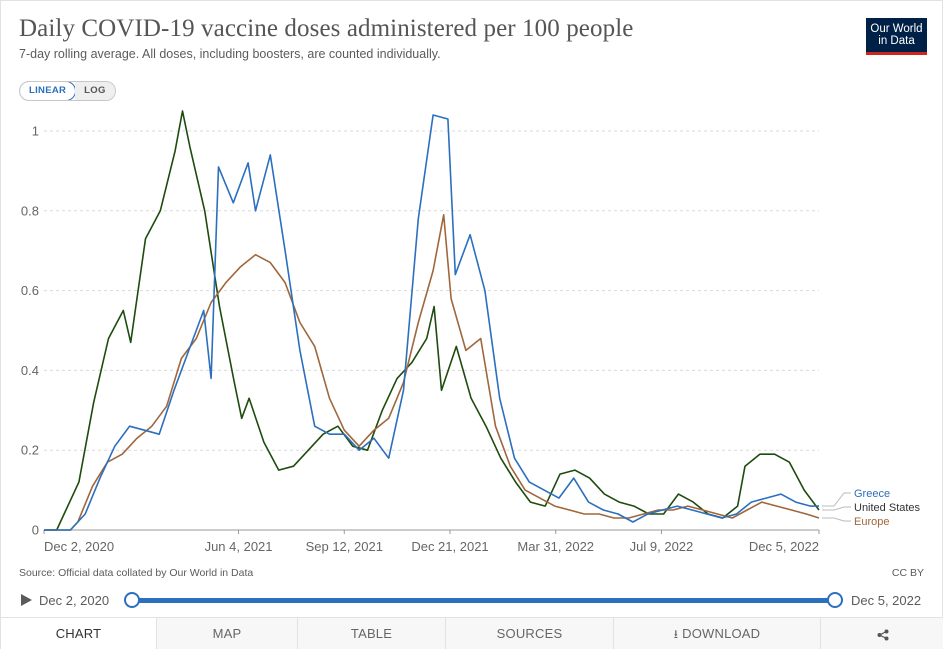 The width and height of the screenshot is (943, 649). What do you see at coordinates (79, 633) in the screenshot?
I see `tab-chart: CHART` at bounding box center [79, 633].